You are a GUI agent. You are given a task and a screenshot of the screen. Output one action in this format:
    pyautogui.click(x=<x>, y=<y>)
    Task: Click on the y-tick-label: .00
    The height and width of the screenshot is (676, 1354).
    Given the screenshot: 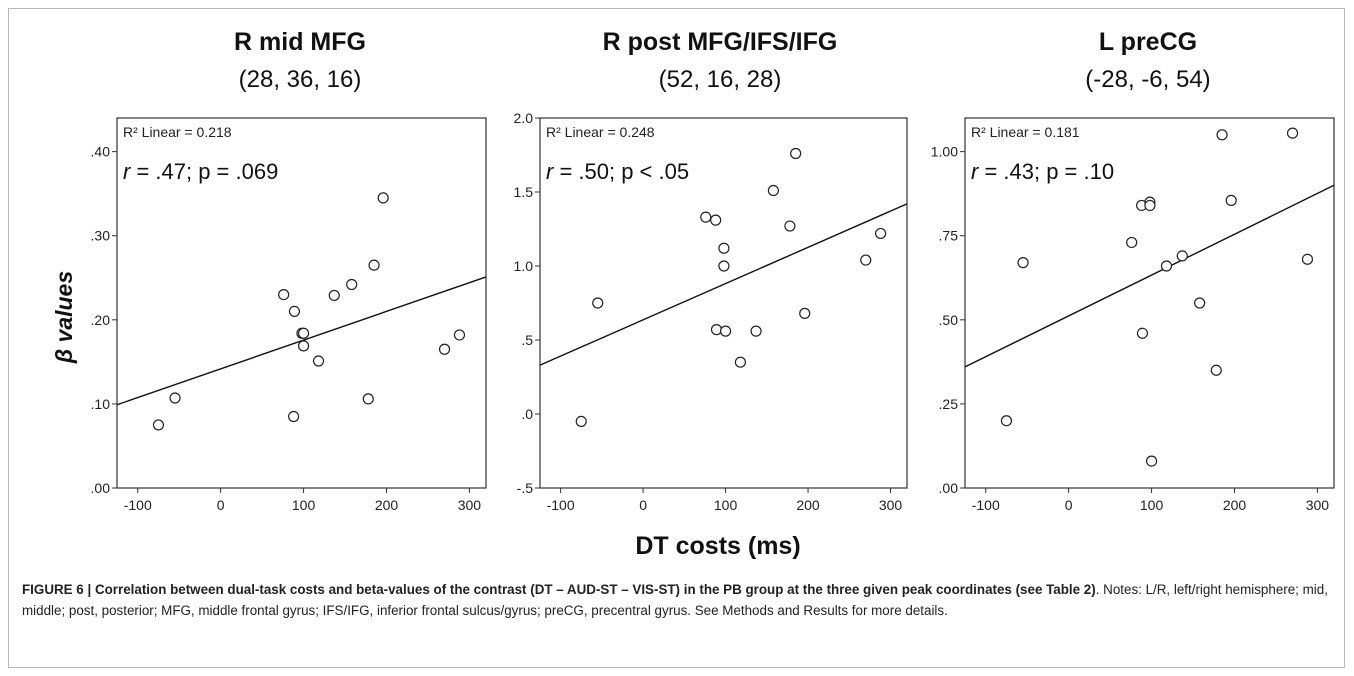 What is the action you would take?
    pyautogui.click(x=949, y=488)
    